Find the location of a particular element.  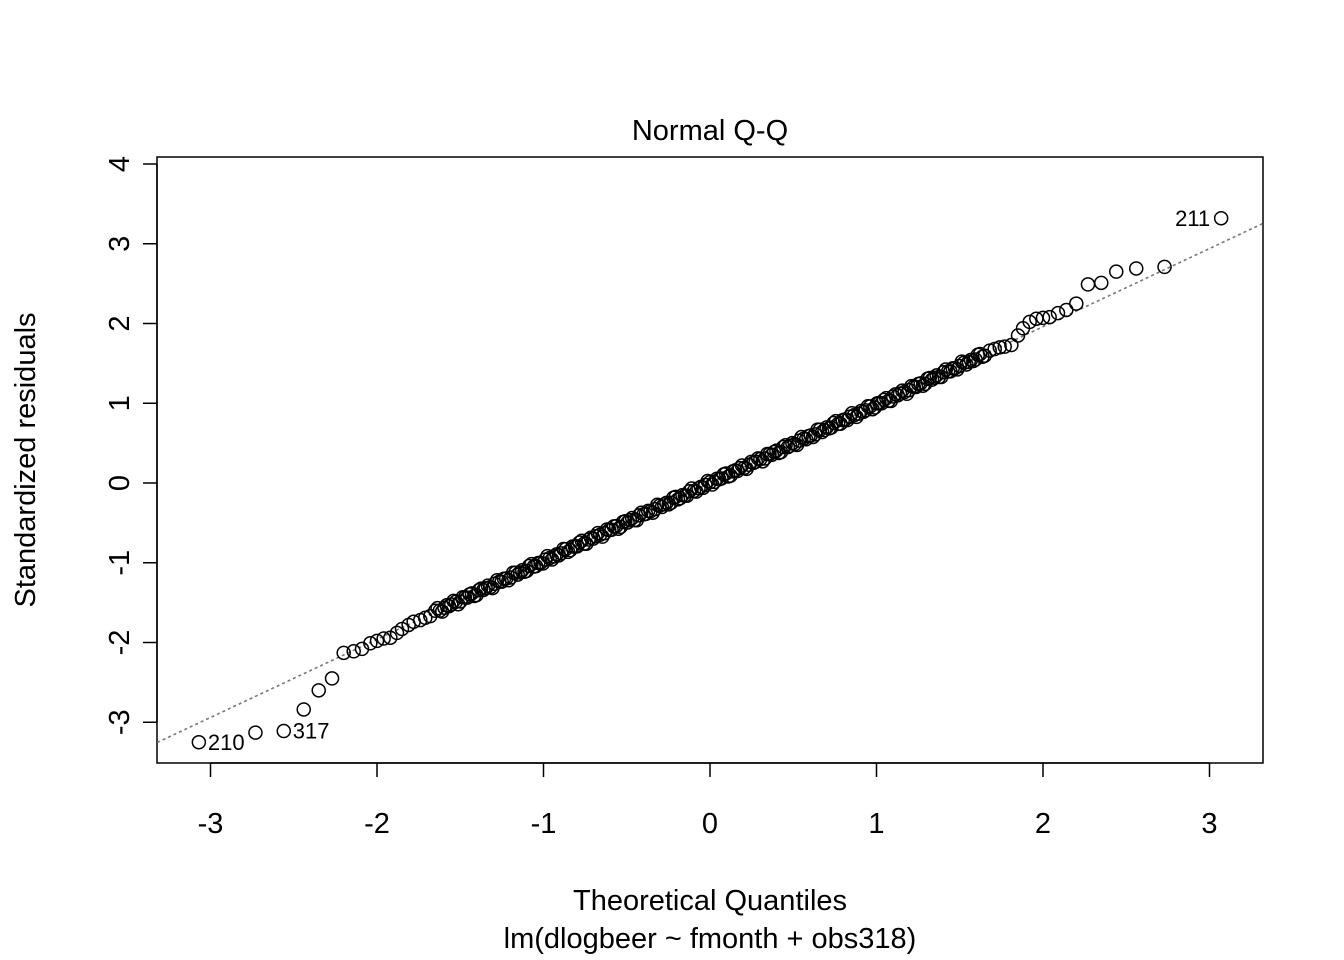

y-axis: -3 -2 -1 0 1 2 3 4 is located at coordinates (131, 445).